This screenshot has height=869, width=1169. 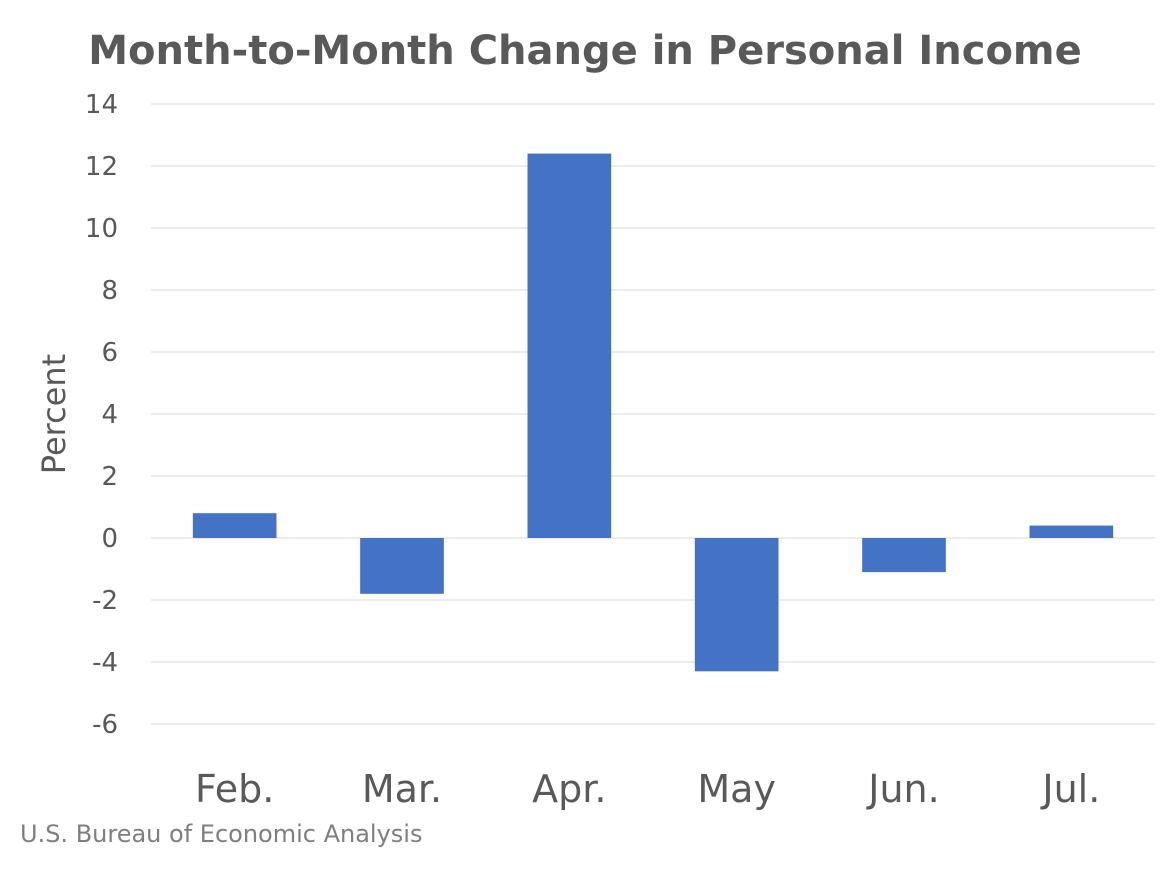 What do you see at coordinates (101, 167) in the screenshot?
I see `y-tick-label: 12` at bounding box center [101, 167].